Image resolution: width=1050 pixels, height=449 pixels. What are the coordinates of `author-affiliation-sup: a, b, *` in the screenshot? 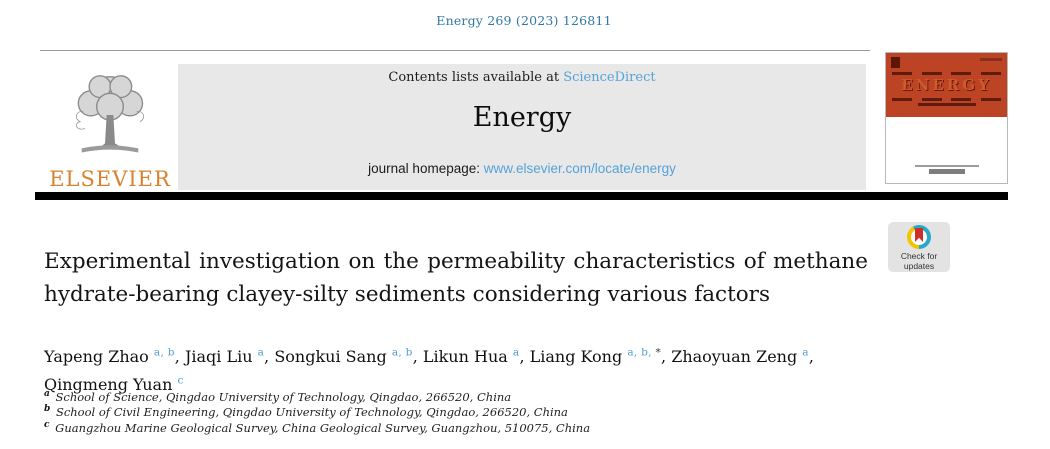 It's located at (644, 352).